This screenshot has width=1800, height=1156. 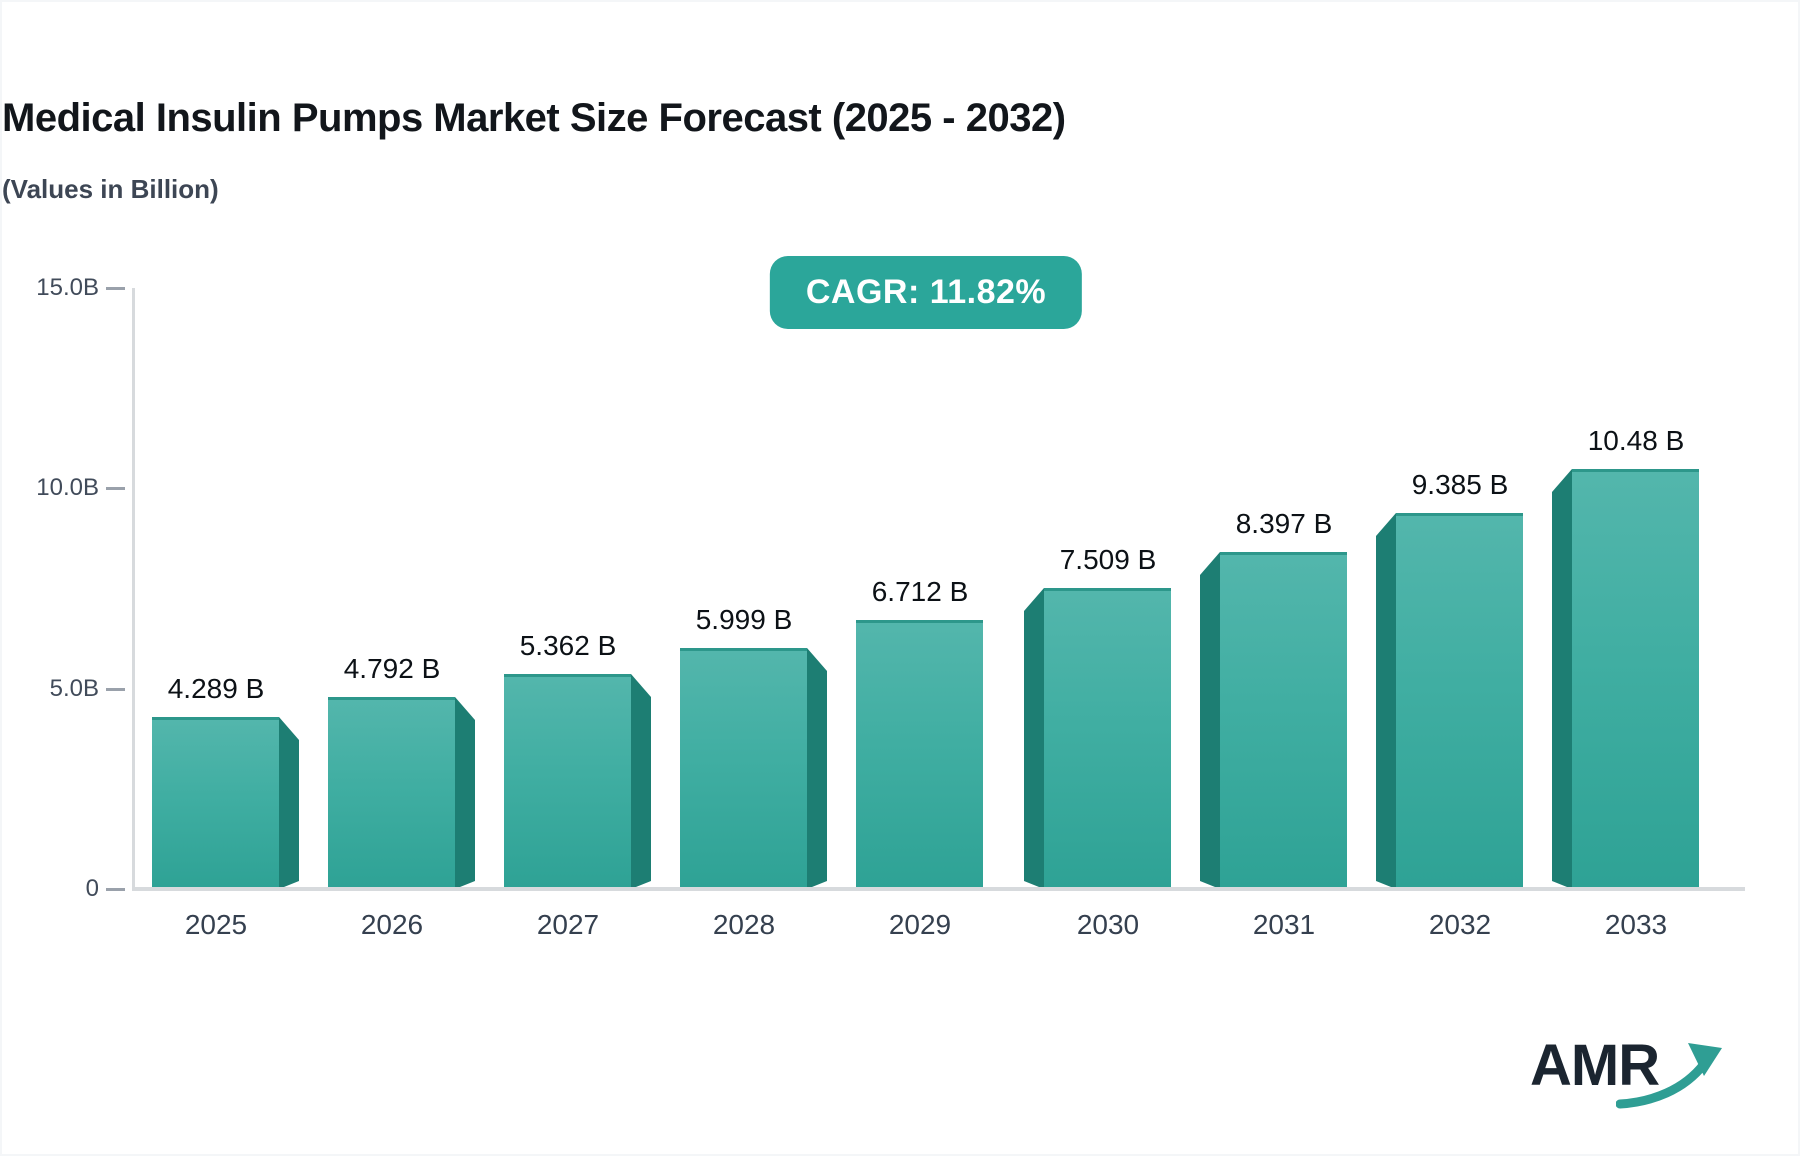 What do you see at coordinates (926, 292) in the screenshot?
I see `cagr-badge: CAGR: 11.82%` at bounding box center [926, 292].